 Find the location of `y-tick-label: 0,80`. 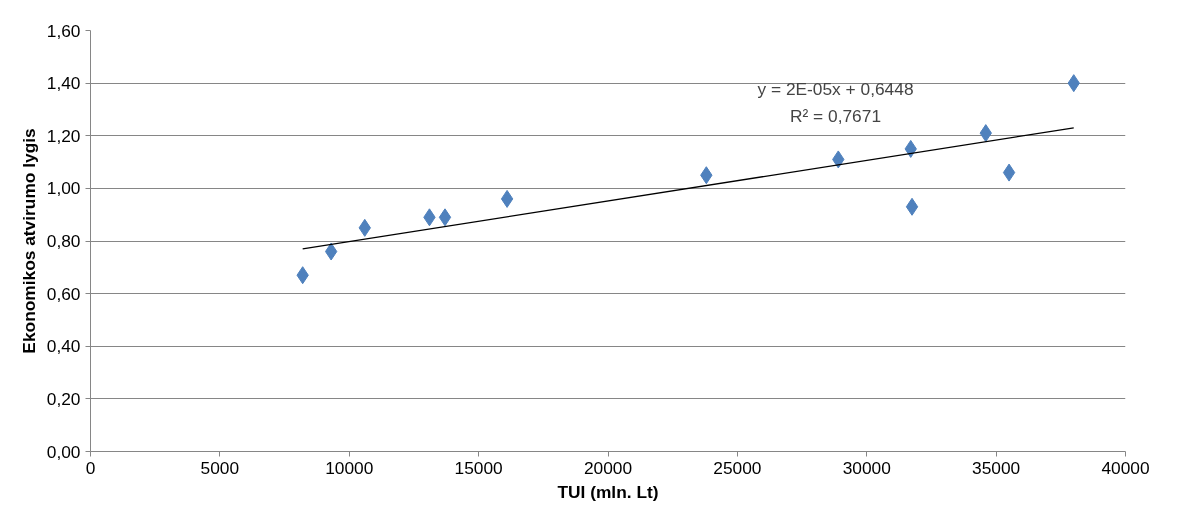

y-tick-label: 0,80 is located at coordinates (63, 241).